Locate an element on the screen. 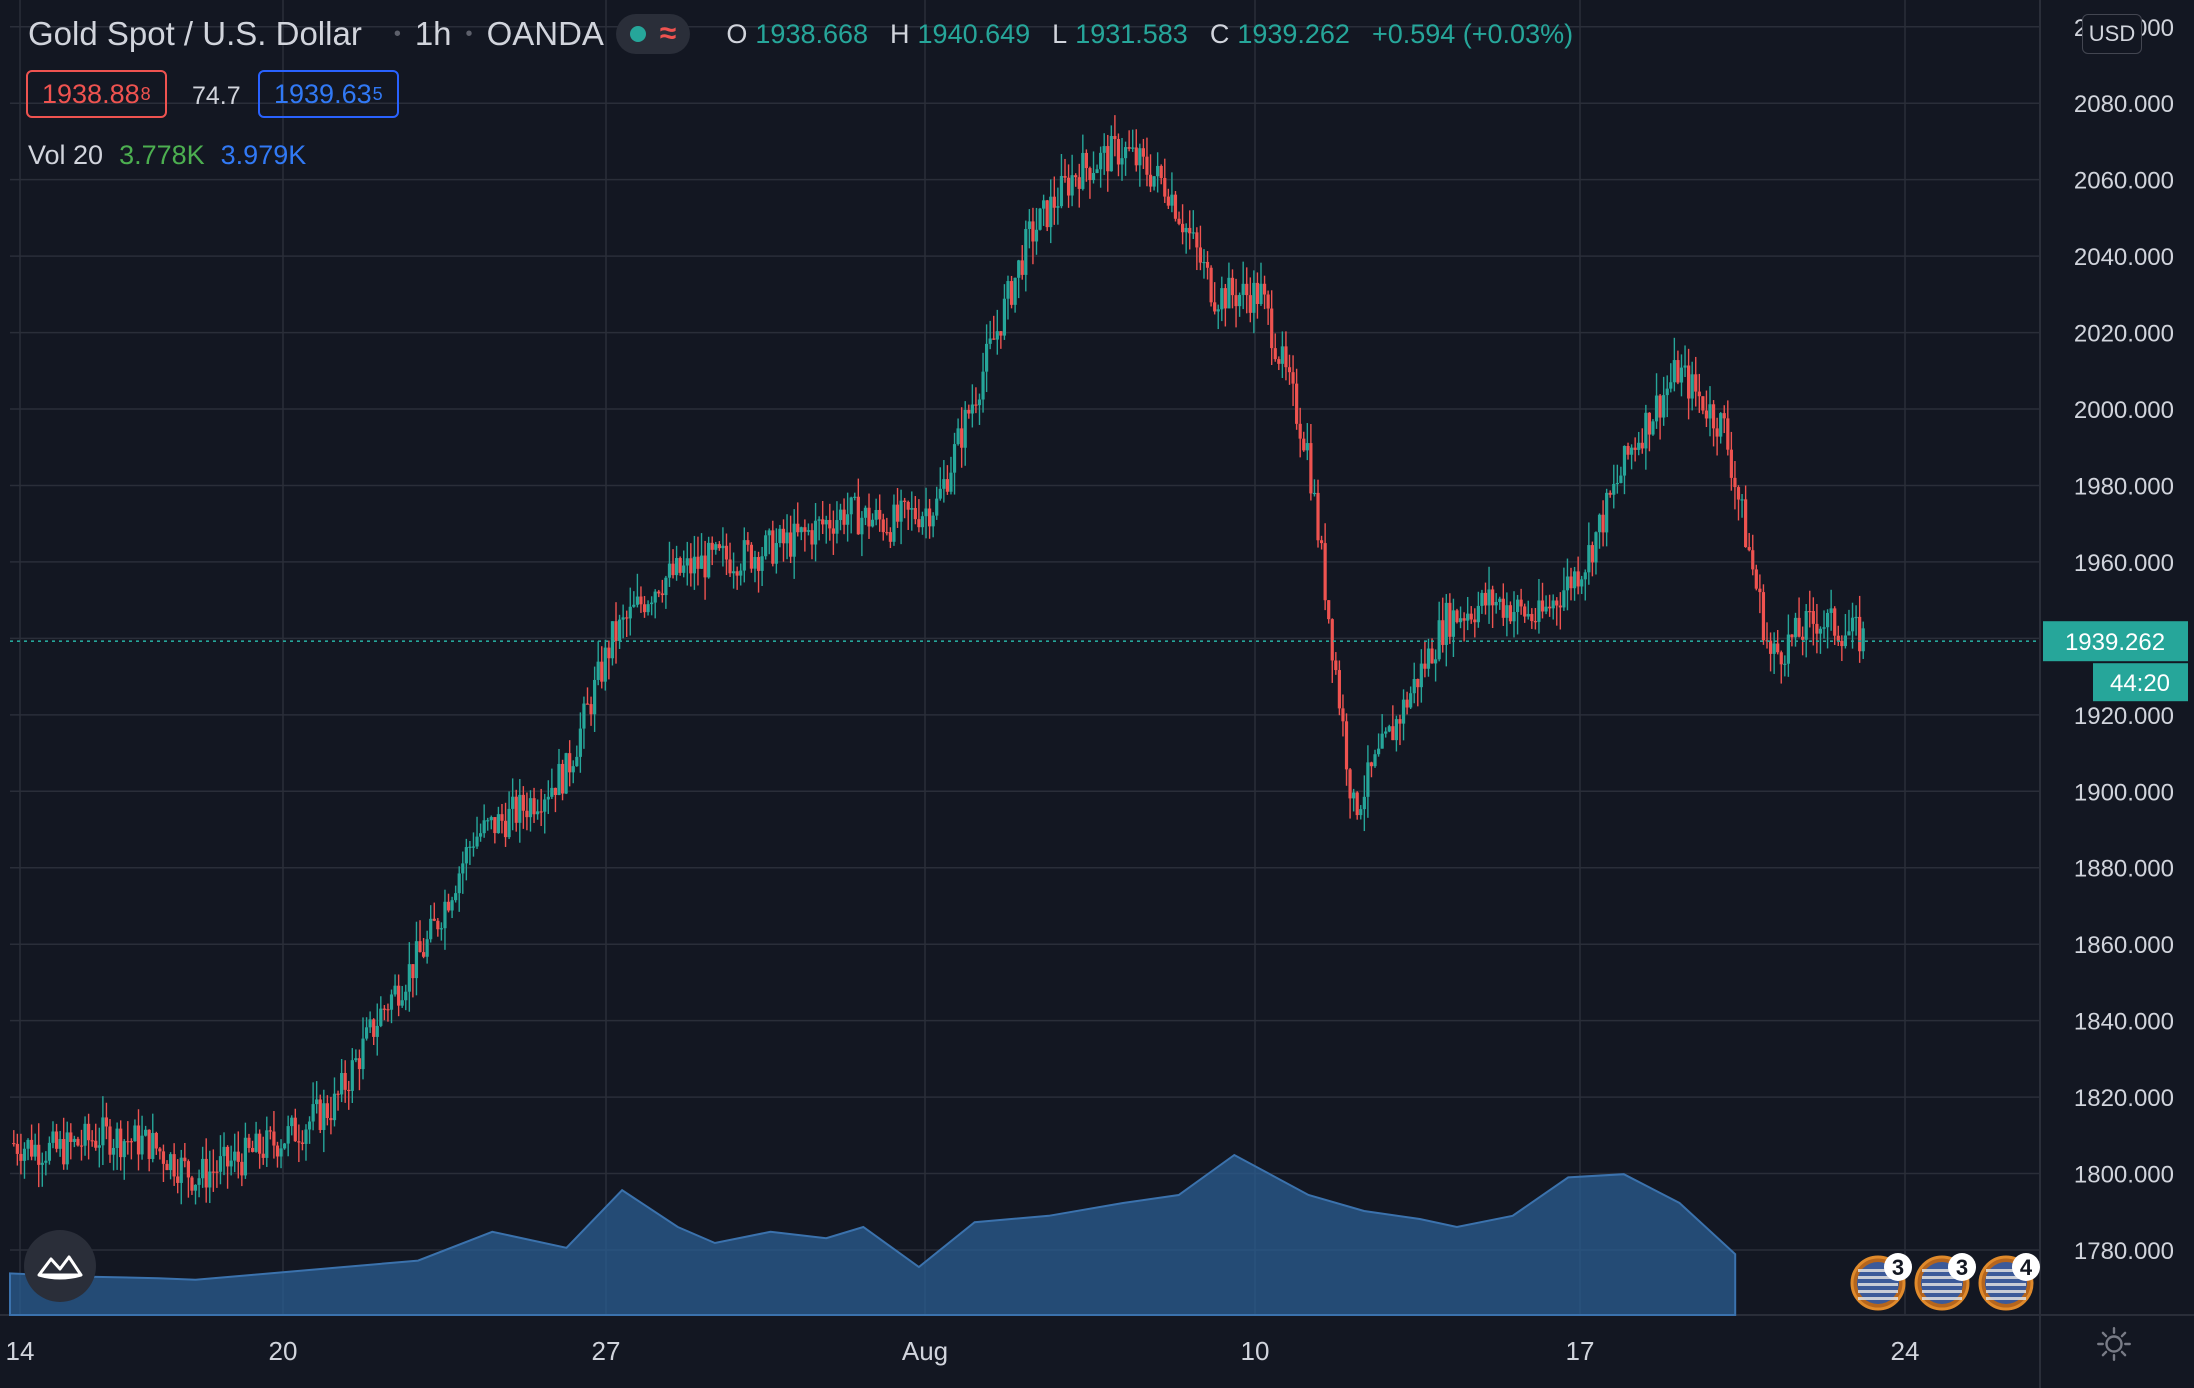  buy-button: 1939.63 5 is located at coordinates (328, 94).